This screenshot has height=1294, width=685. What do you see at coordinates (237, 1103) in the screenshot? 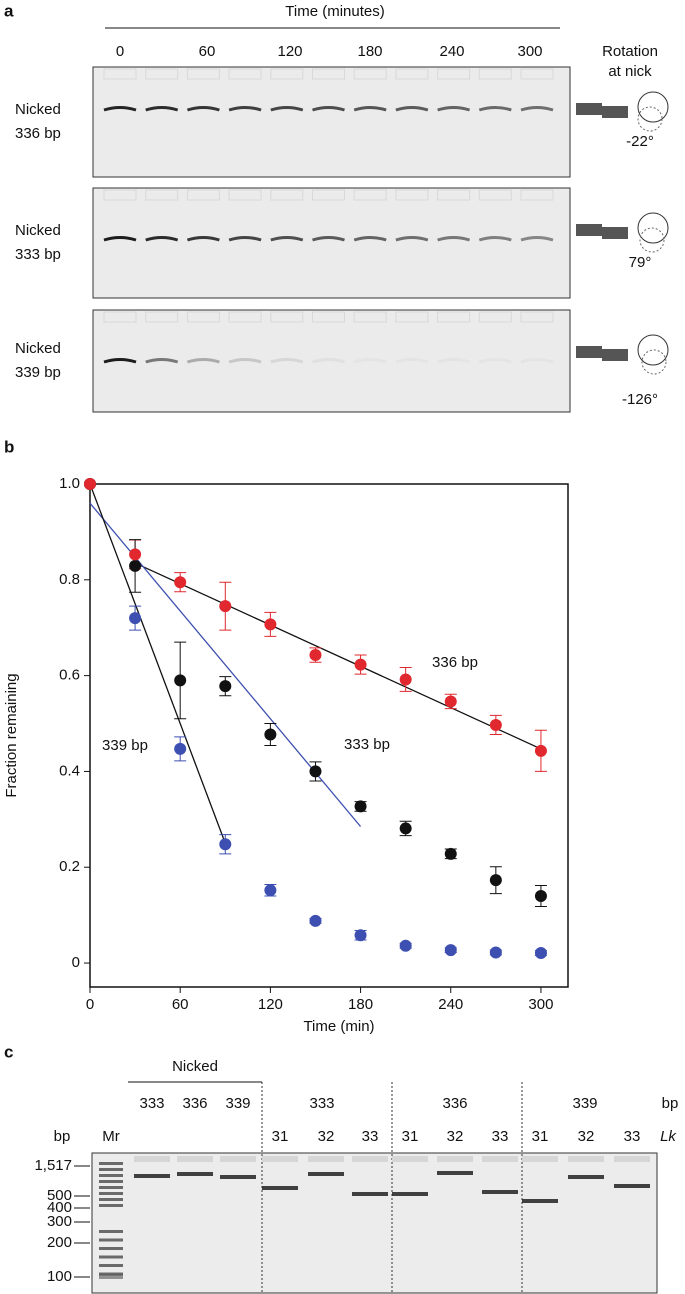
I see `lane-label: 339` at bounding box center [237, 1103].